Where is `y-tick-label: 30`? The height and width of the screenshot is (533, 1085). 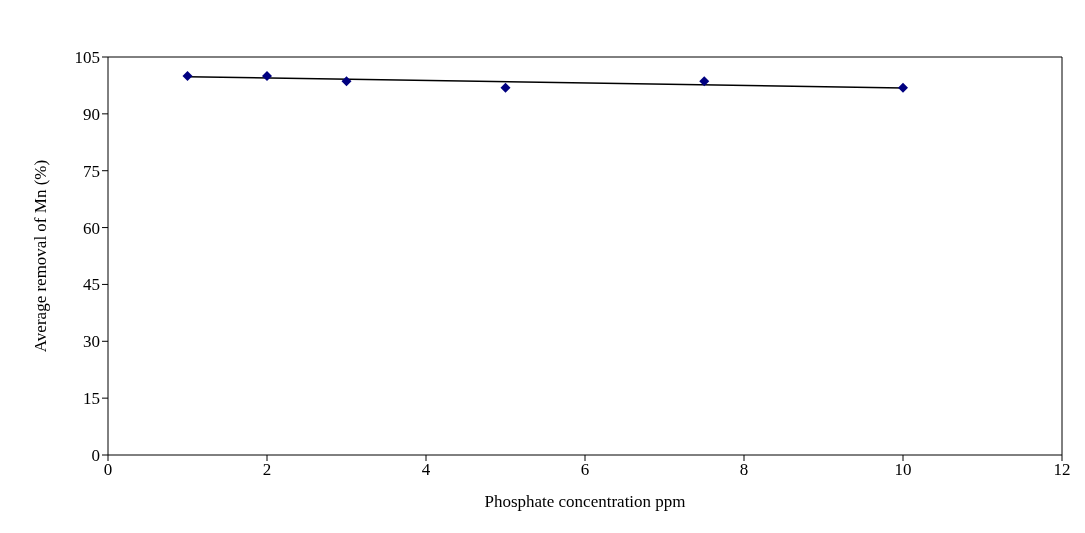
y-tick-label: 30 is located at coordinates (91, 342).